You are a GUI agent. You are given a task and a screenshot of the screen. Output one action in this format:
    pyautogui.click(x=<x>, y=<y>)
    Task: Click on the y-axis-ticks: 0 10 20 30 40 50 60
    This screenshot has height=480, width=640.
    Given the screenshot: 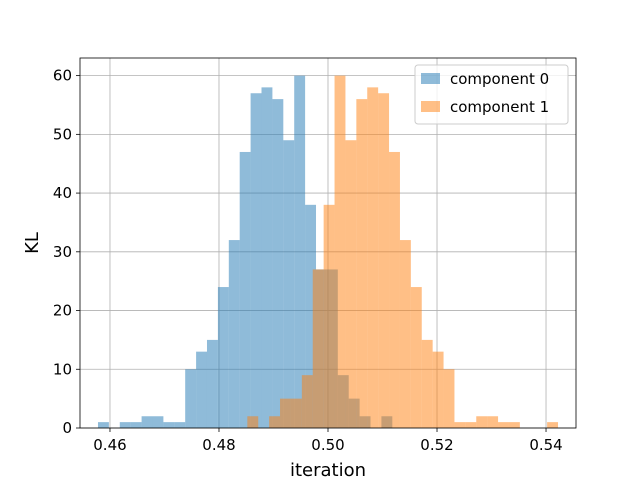 What is the action you would take?
    pyautogui.click(x=66, y=252)
    